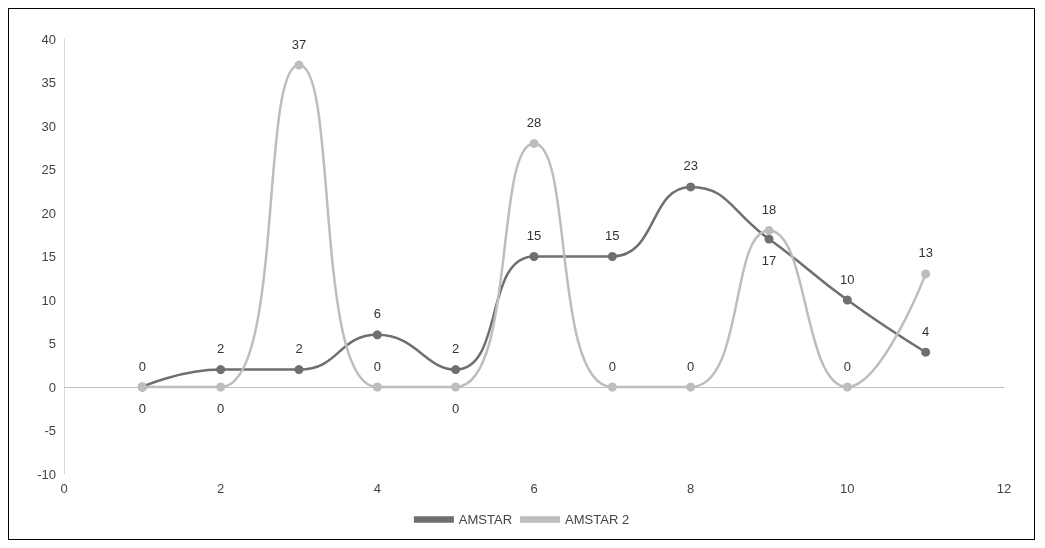 Image resolution: width=1045 pixels, height=548 pixels. I want to click on legend-label: AMSTAR 2, so click(597, 519).